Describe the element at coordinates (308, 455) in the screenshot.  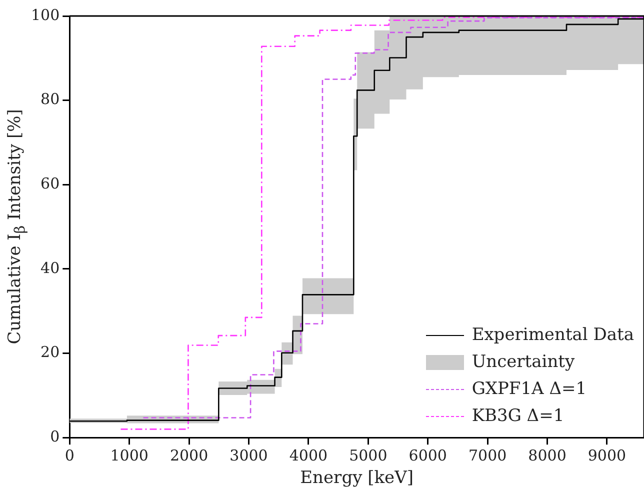
I see `x-tick-label: 4000` at that location.